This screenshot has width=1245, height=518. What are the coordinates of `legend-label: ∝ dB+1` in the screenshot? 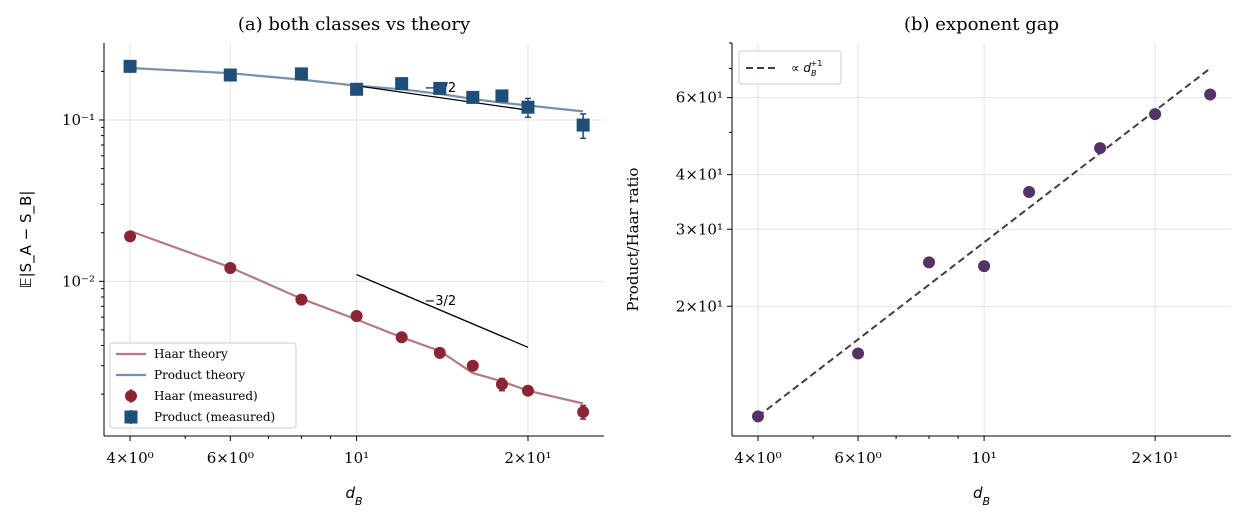 It's located at (806, 68).